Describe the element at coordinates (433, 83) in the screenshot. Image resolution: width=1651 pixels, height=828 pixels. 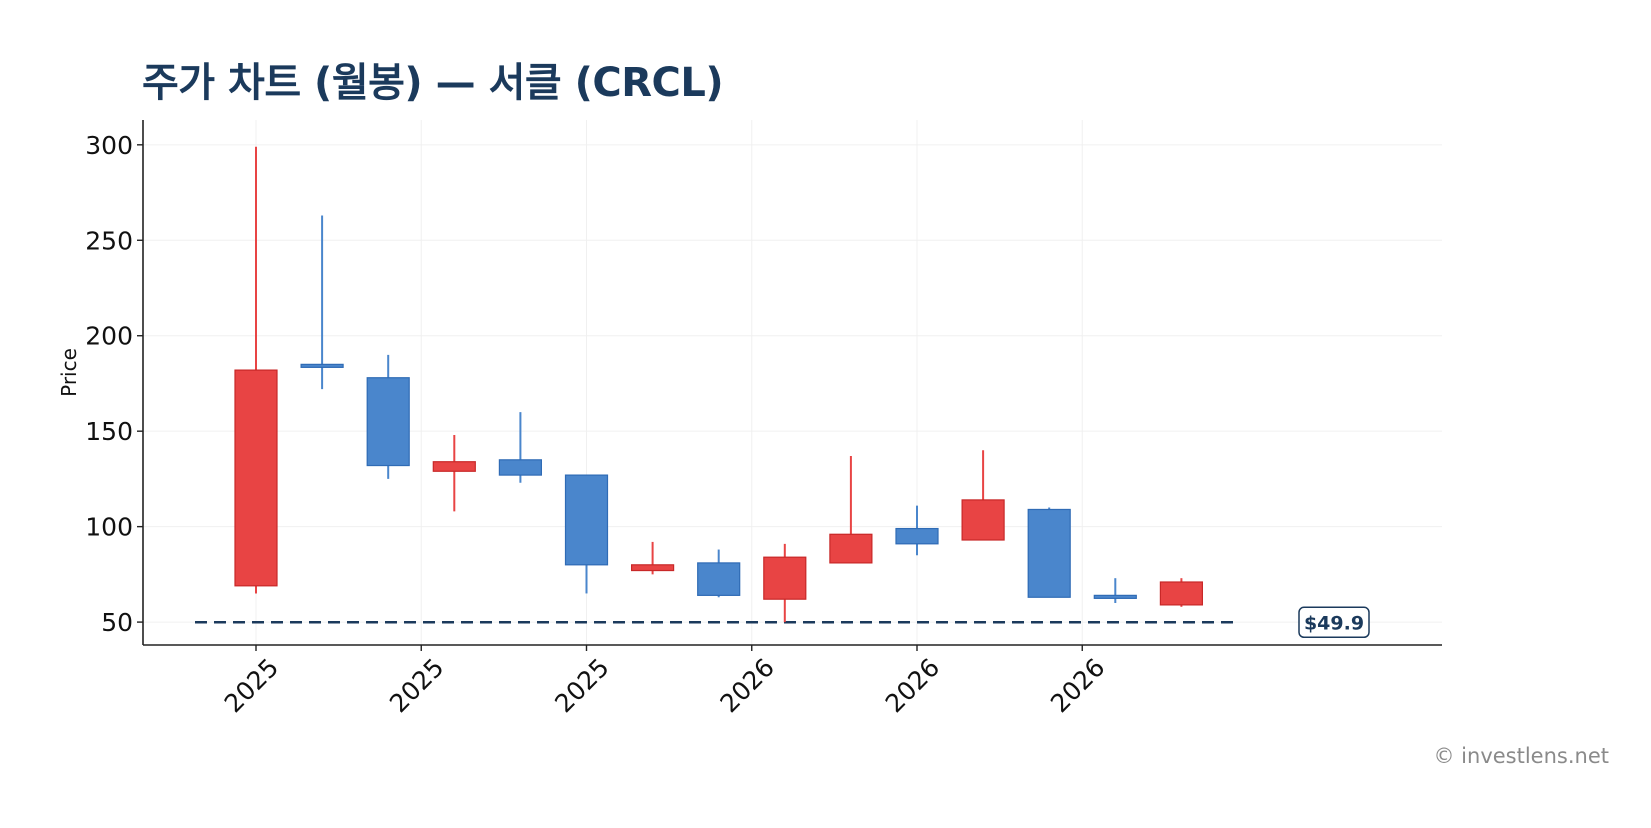
I see `chart-title: 주가 차트 (월봉) — 서클 (CRCL)` at that location.